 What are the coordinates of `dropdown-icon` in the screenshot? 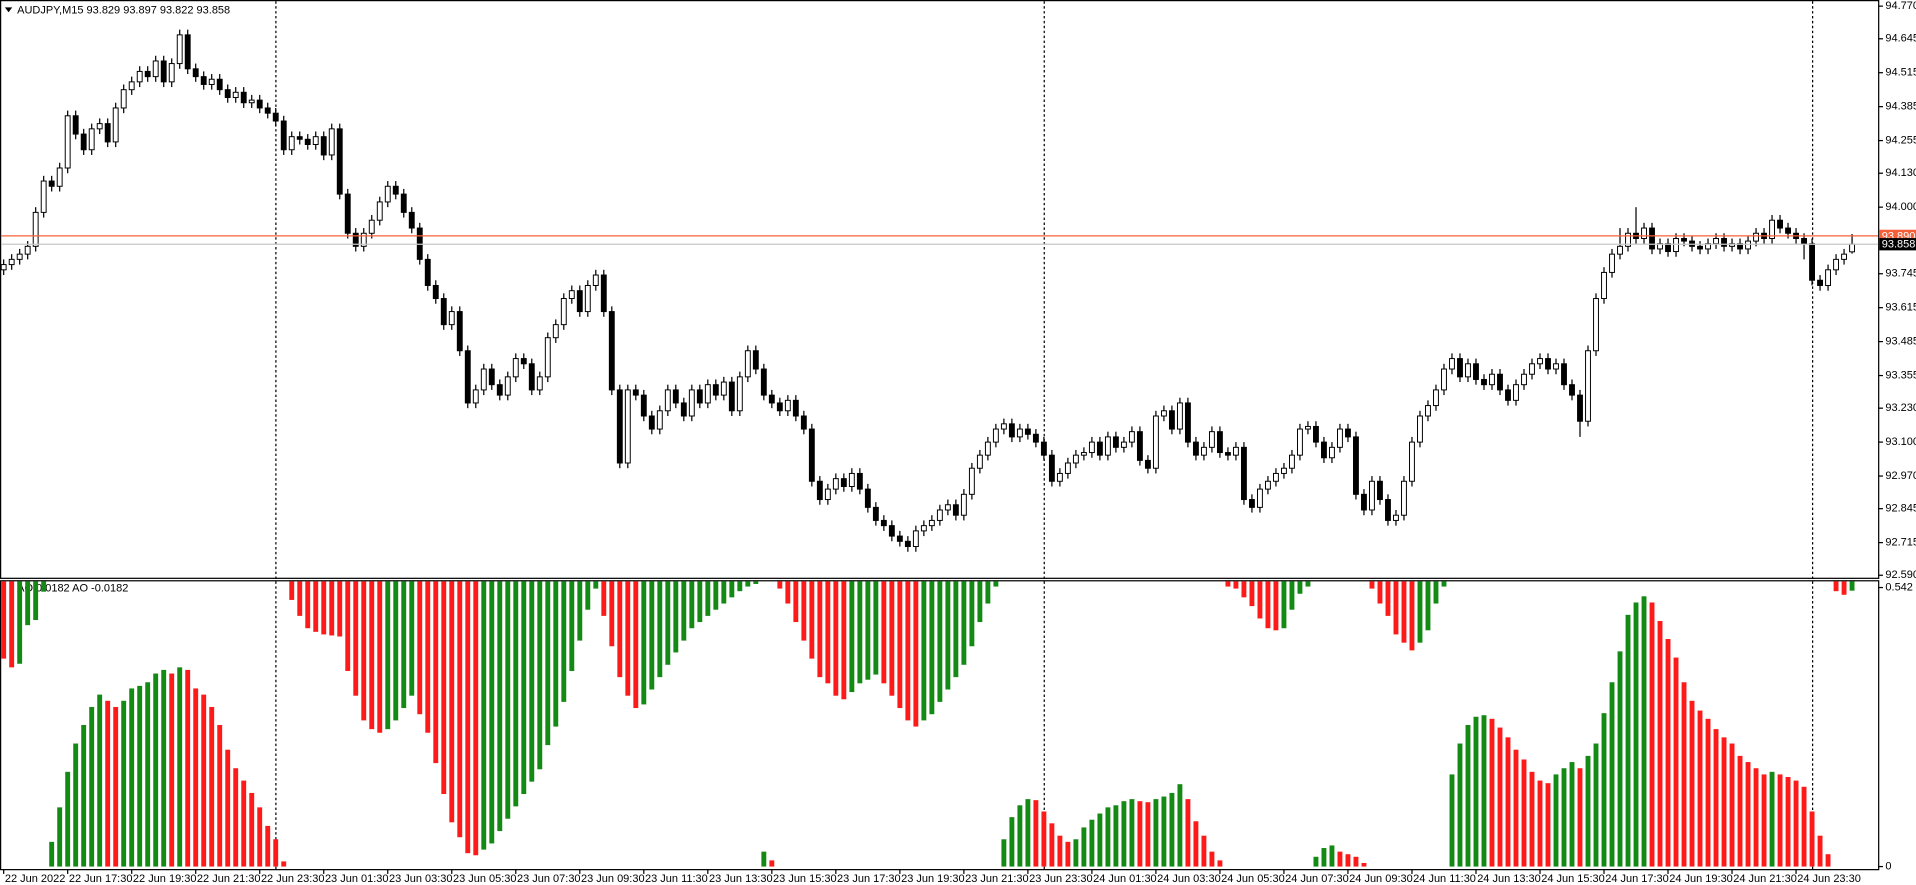 It's located at (8, 10).